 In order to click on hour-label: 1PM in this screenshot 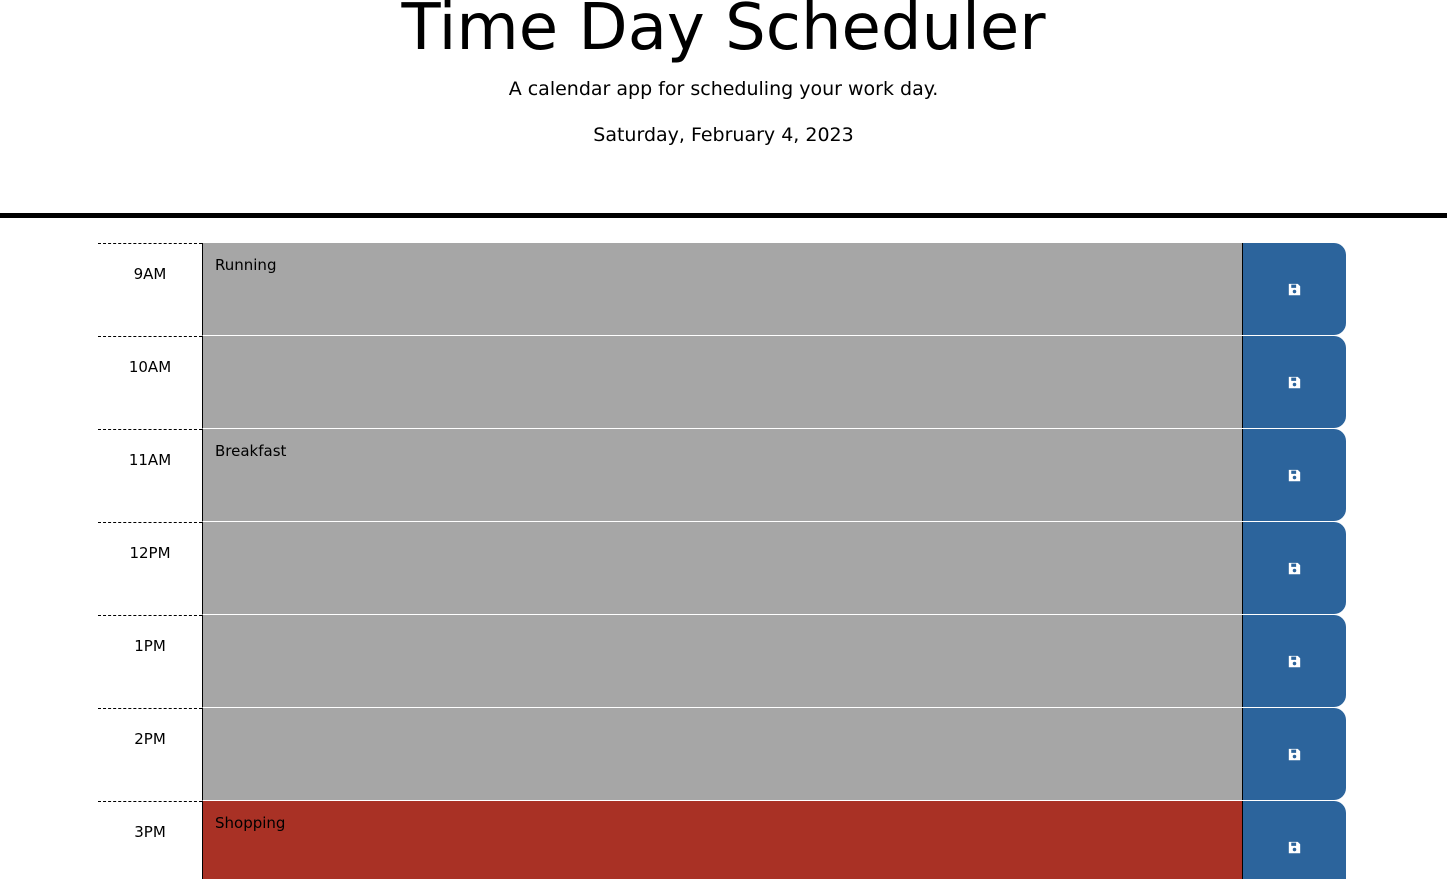, I will do `click(150, 661)`.